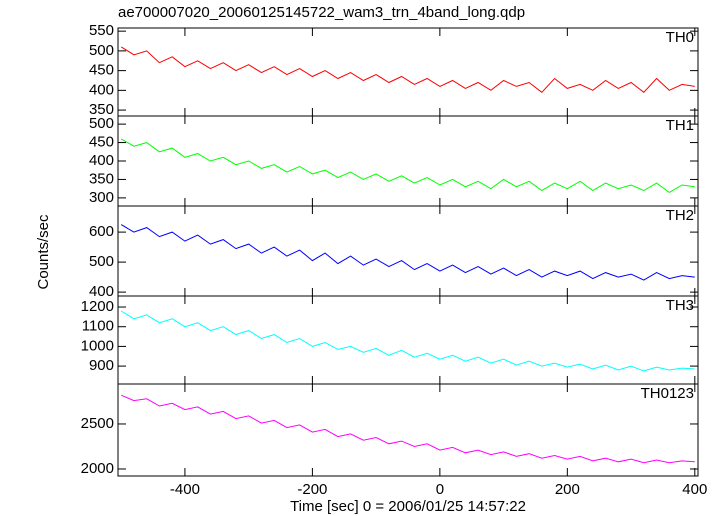  I want to click on x-tick-label: 0, so click(440, 489).